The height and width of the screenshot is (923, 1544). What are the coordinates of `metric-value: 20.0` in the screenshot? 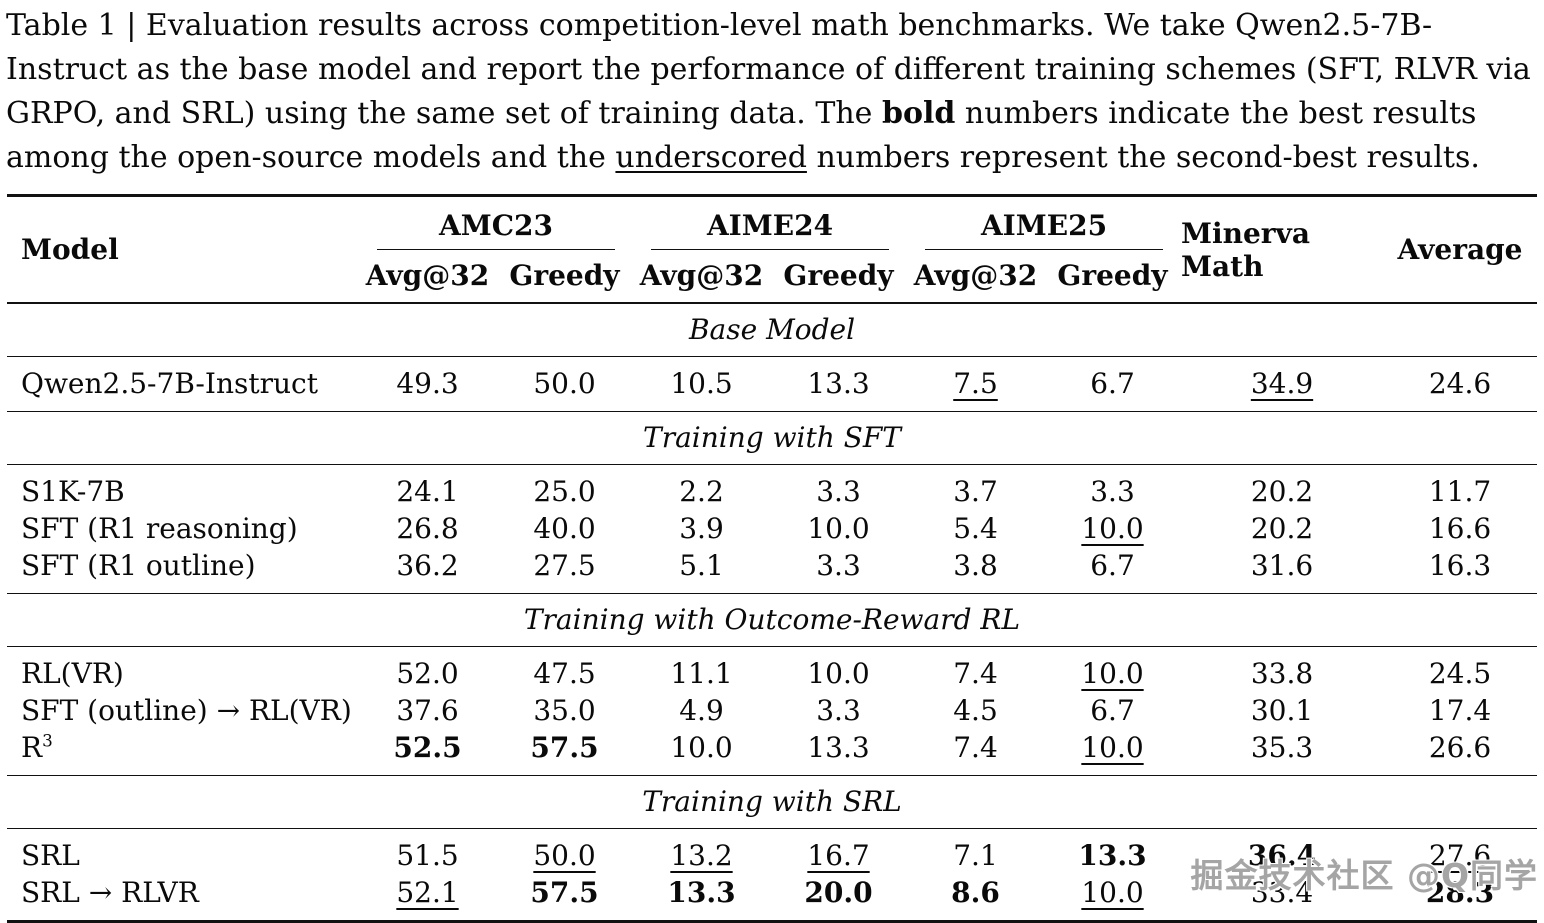 It's located at (838, 892).